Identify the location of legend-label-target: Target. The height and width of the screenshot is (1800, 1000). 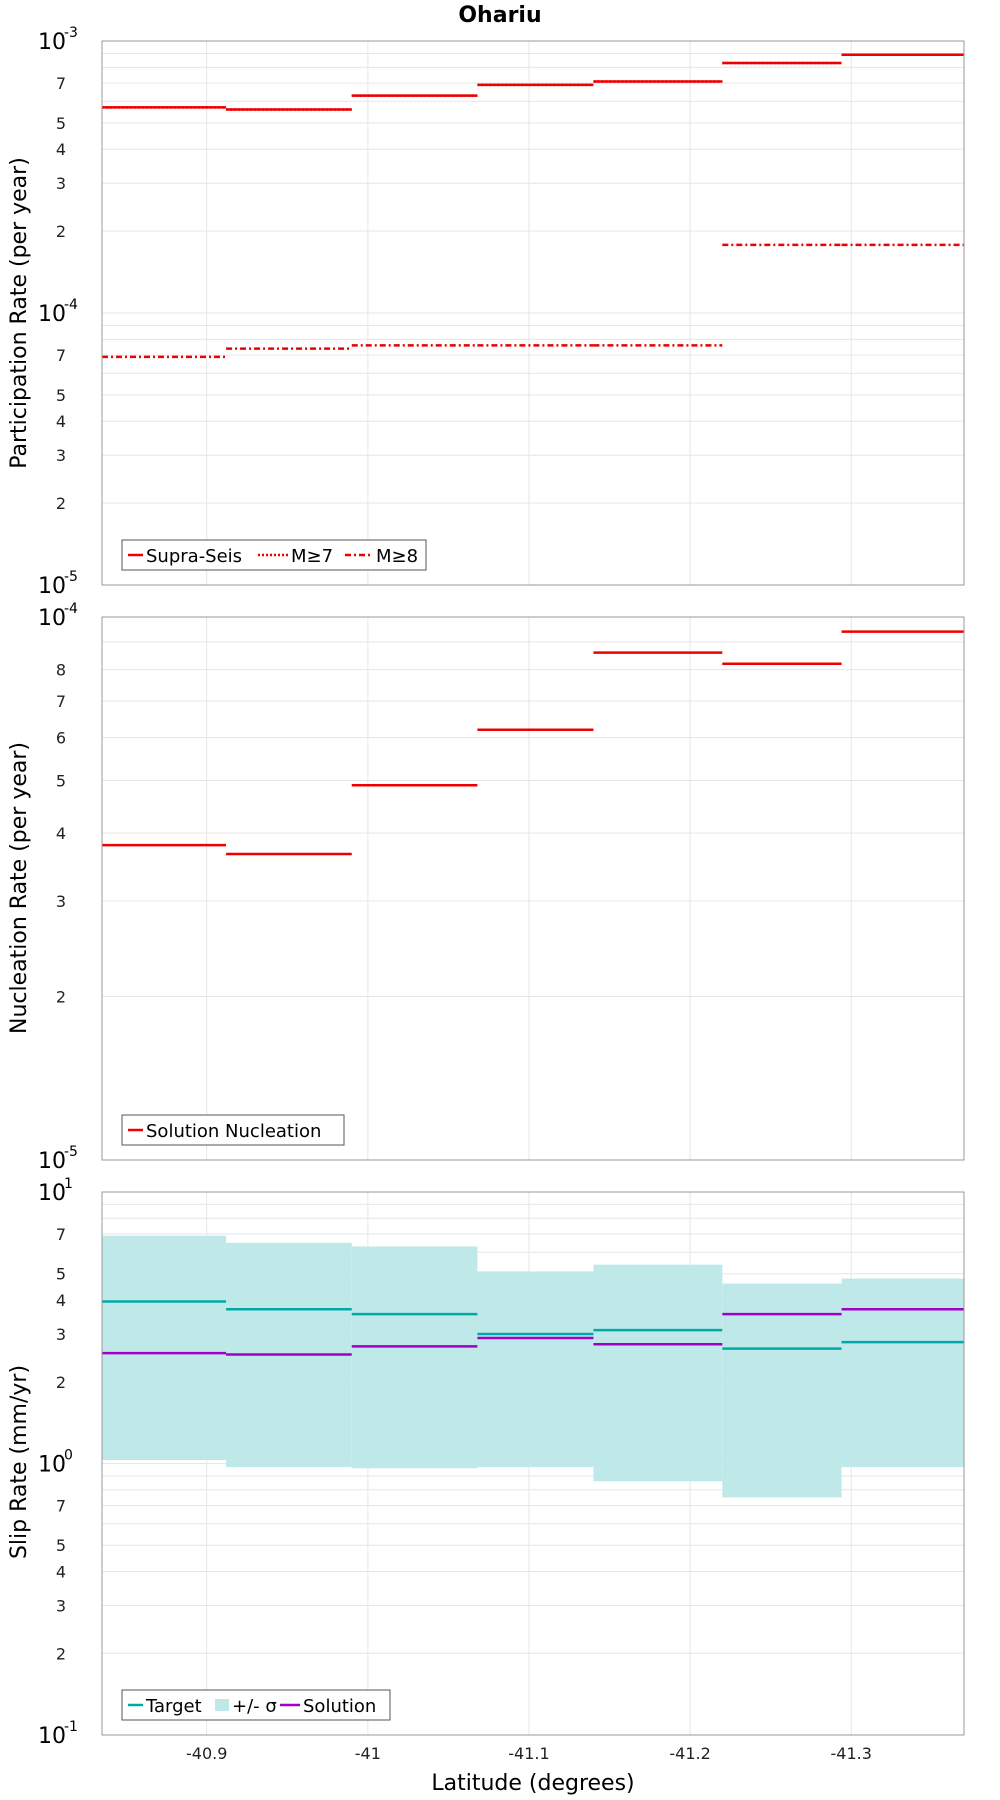
(173, 1706).